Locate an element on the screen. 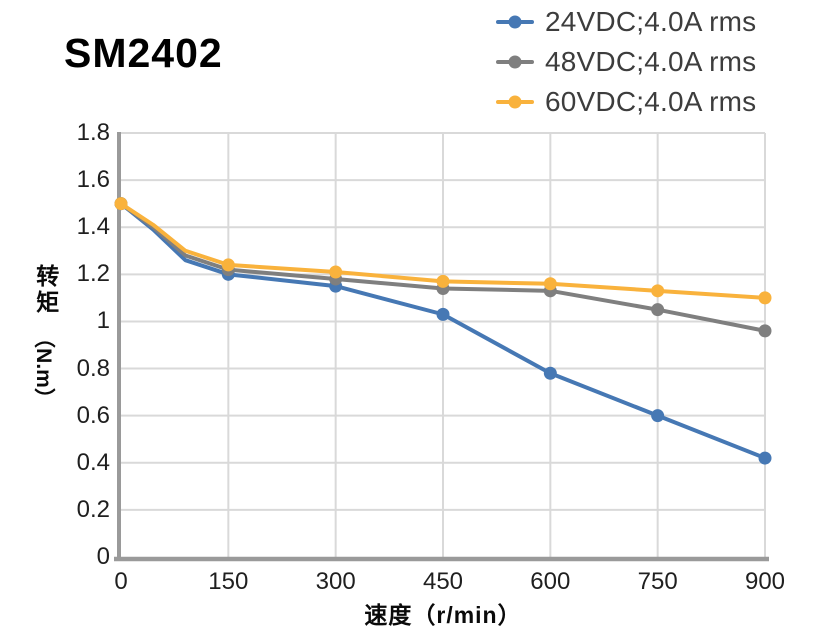 The height and width of the screenshot is (640, 831). y-tick-label: 0.4 is located at coordinates (93, 462).